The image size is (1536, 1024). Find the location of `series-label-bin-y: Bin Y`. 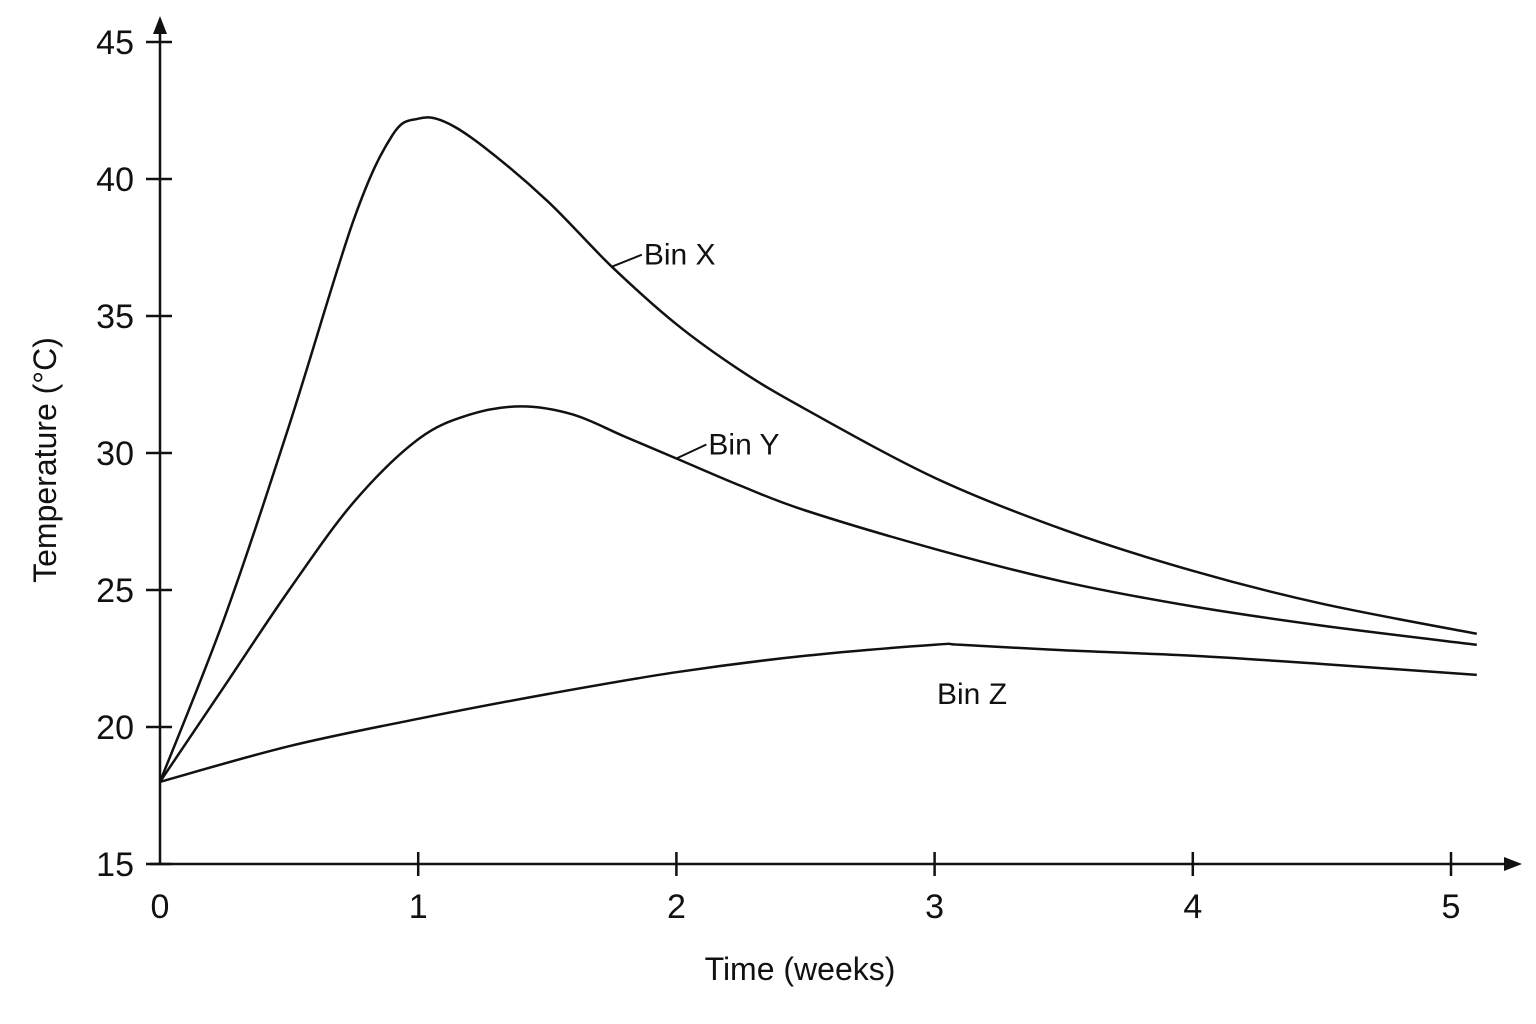

series-label-bin-y: Bin Y is located at coordinates (743, 444).